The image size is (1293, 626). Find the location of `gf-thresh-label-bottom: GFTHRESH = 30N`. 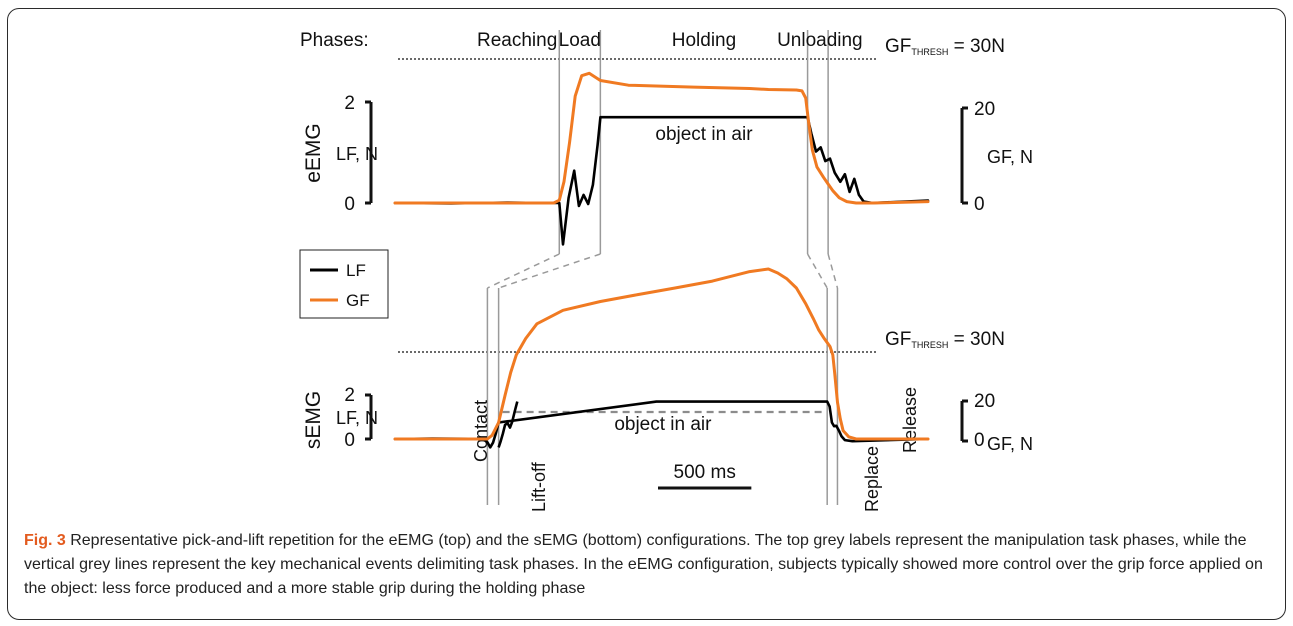

gf-thresh-label-bottom: GFTHRESH = 30N is located at coordinates (945, 339).